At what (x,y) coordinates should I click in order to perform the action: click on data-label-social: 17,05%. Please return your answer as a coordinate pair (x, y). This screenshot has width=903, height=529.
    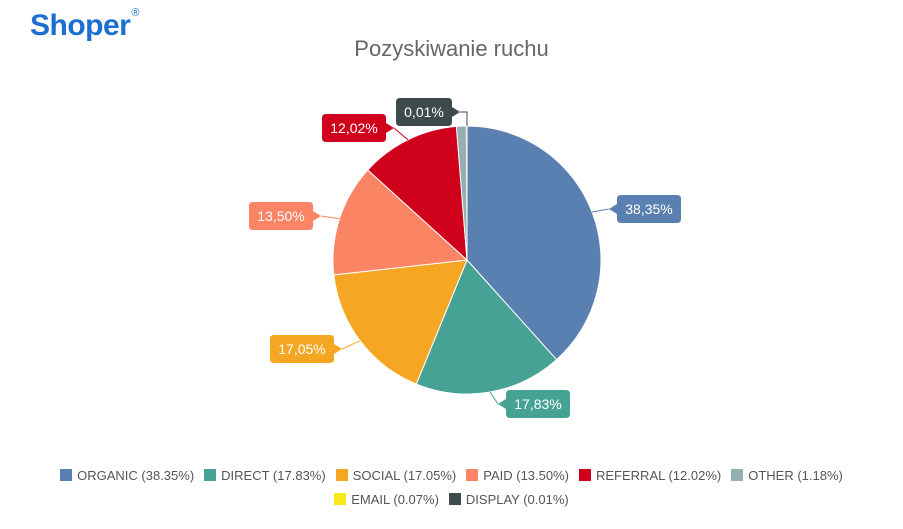
    Looking at the image, I should click on (315, 349).